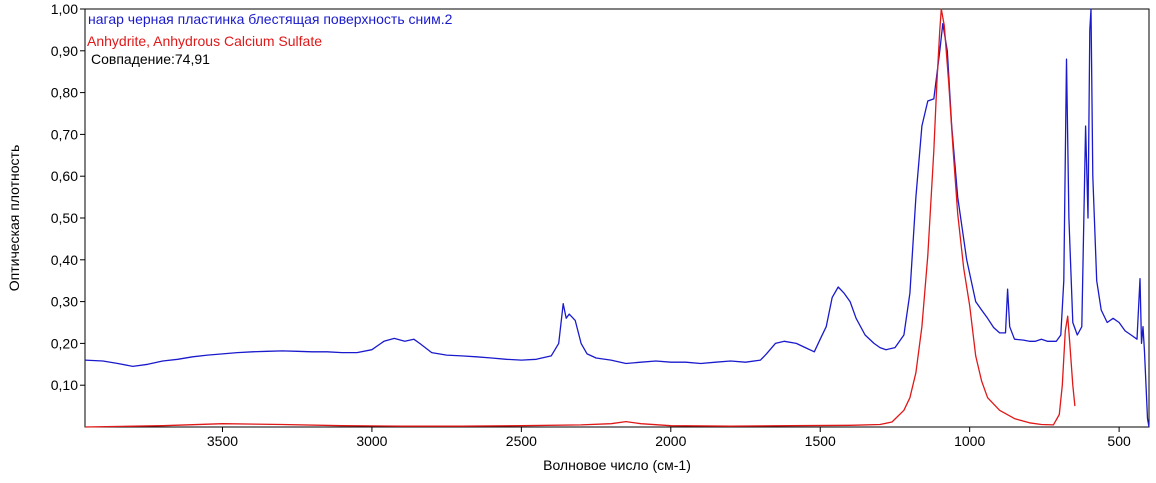 The image size is (1156, 483). What do you see at coordinates (222, 441) in the screenshot?
I see `x-tick-label: 3500` at bounding box center [222, 441].